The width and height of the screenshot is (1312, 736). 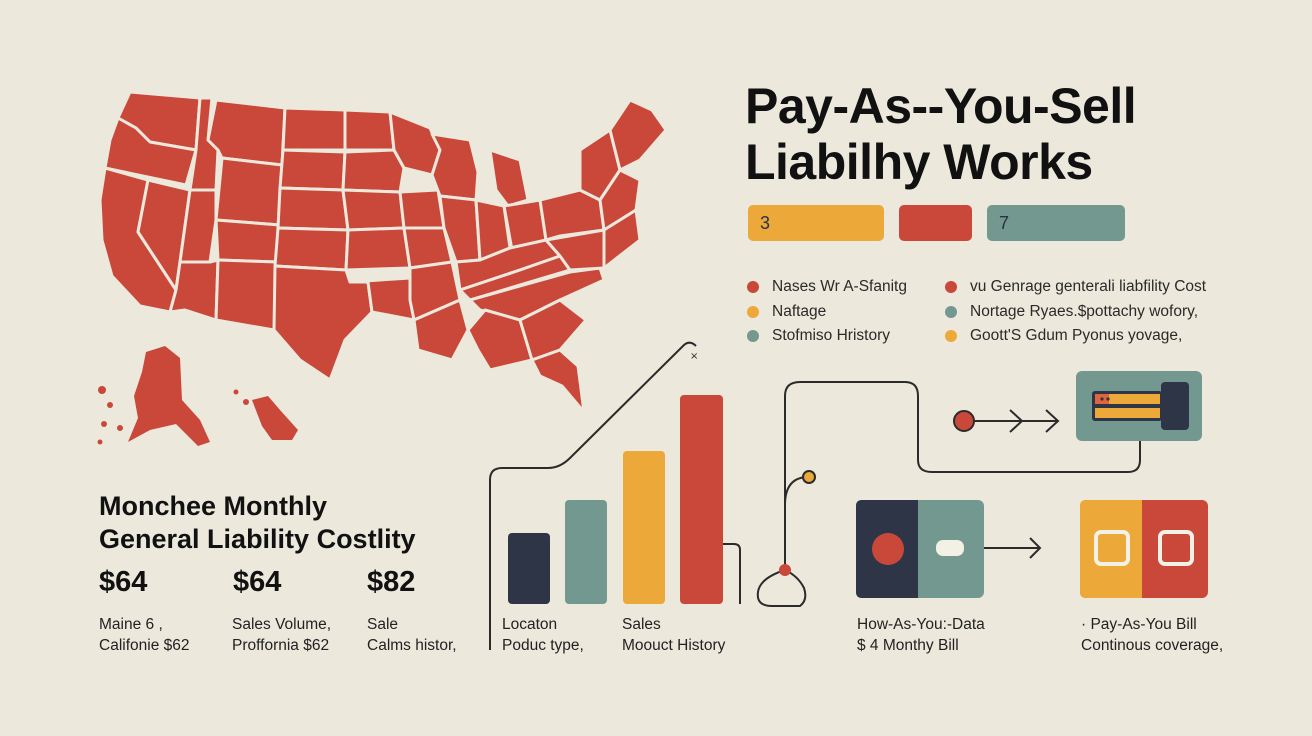 What do you see at coordinates (1013, 548) in the screenshot?
I see `arrow-right-icon` at bounding box center [1013, 548].